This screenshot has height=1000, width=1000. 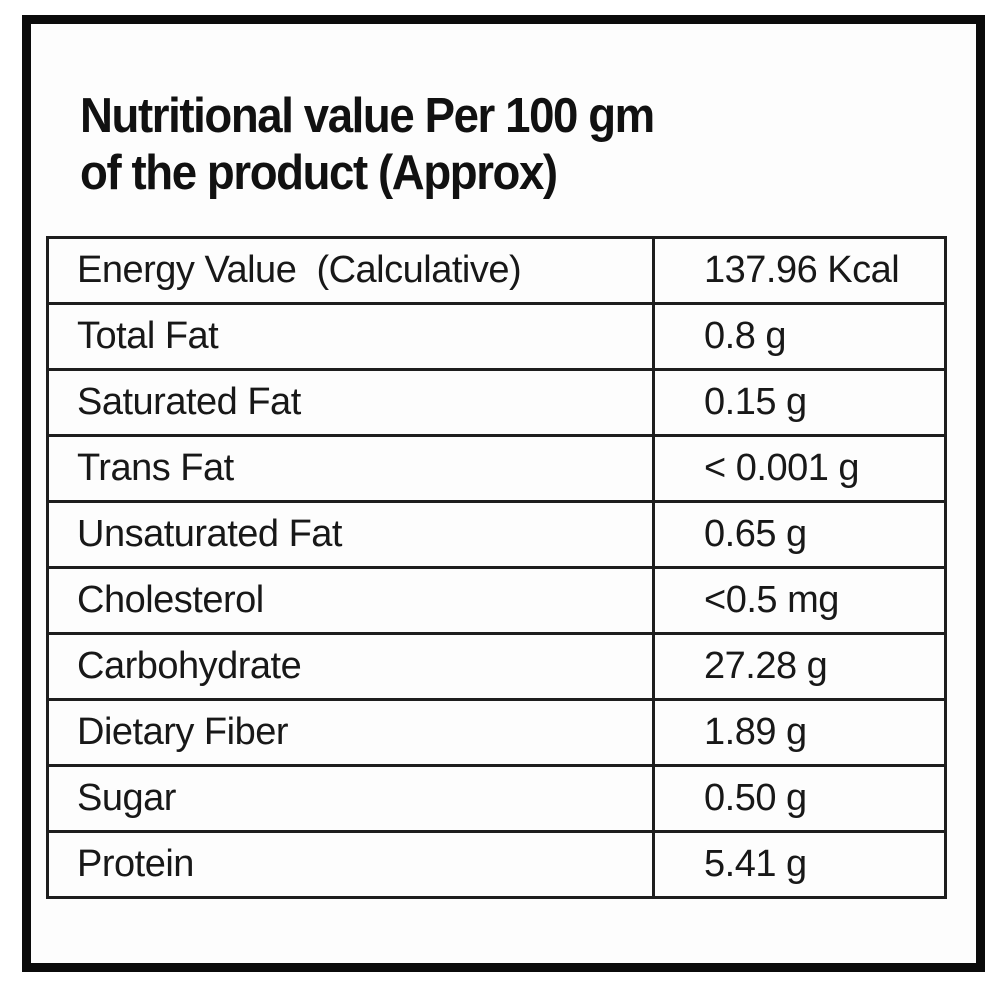 I want to click on nutrient-value: 137.96 Kcal, so click(x=799, y=270).